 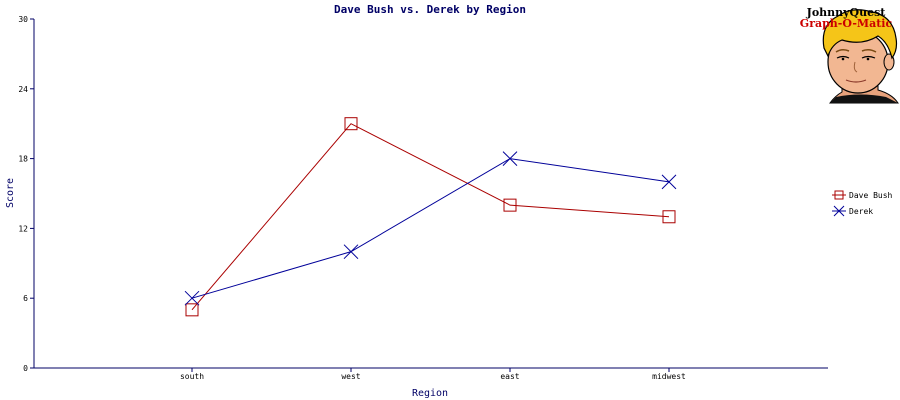 What do you see at coordinates (430, 9) in the screenshot?
I see `chart-title: Dave Bush vs. Derek by Region` at bounding box center [430, 9].